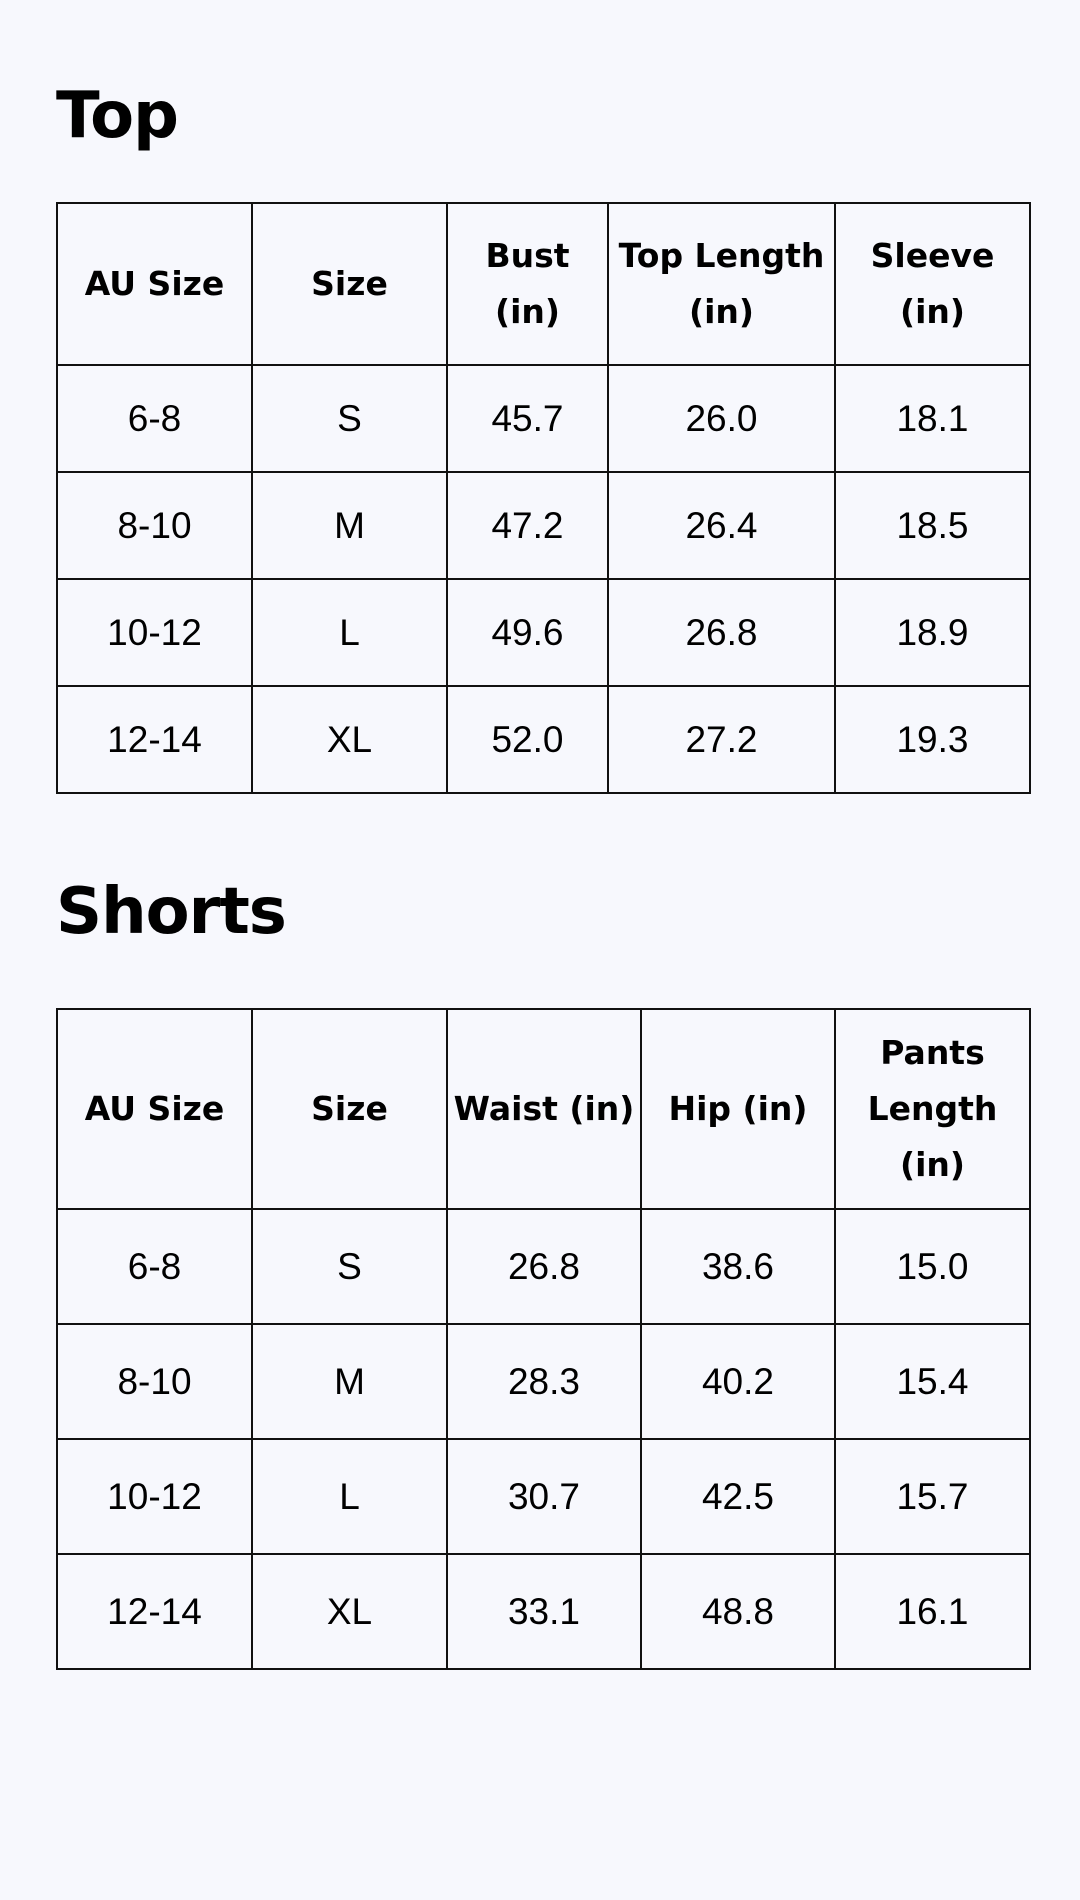 The width and height of the screenshot is (1080, 1900). I want to click on column-header: Bust (in), so click(527, 284).